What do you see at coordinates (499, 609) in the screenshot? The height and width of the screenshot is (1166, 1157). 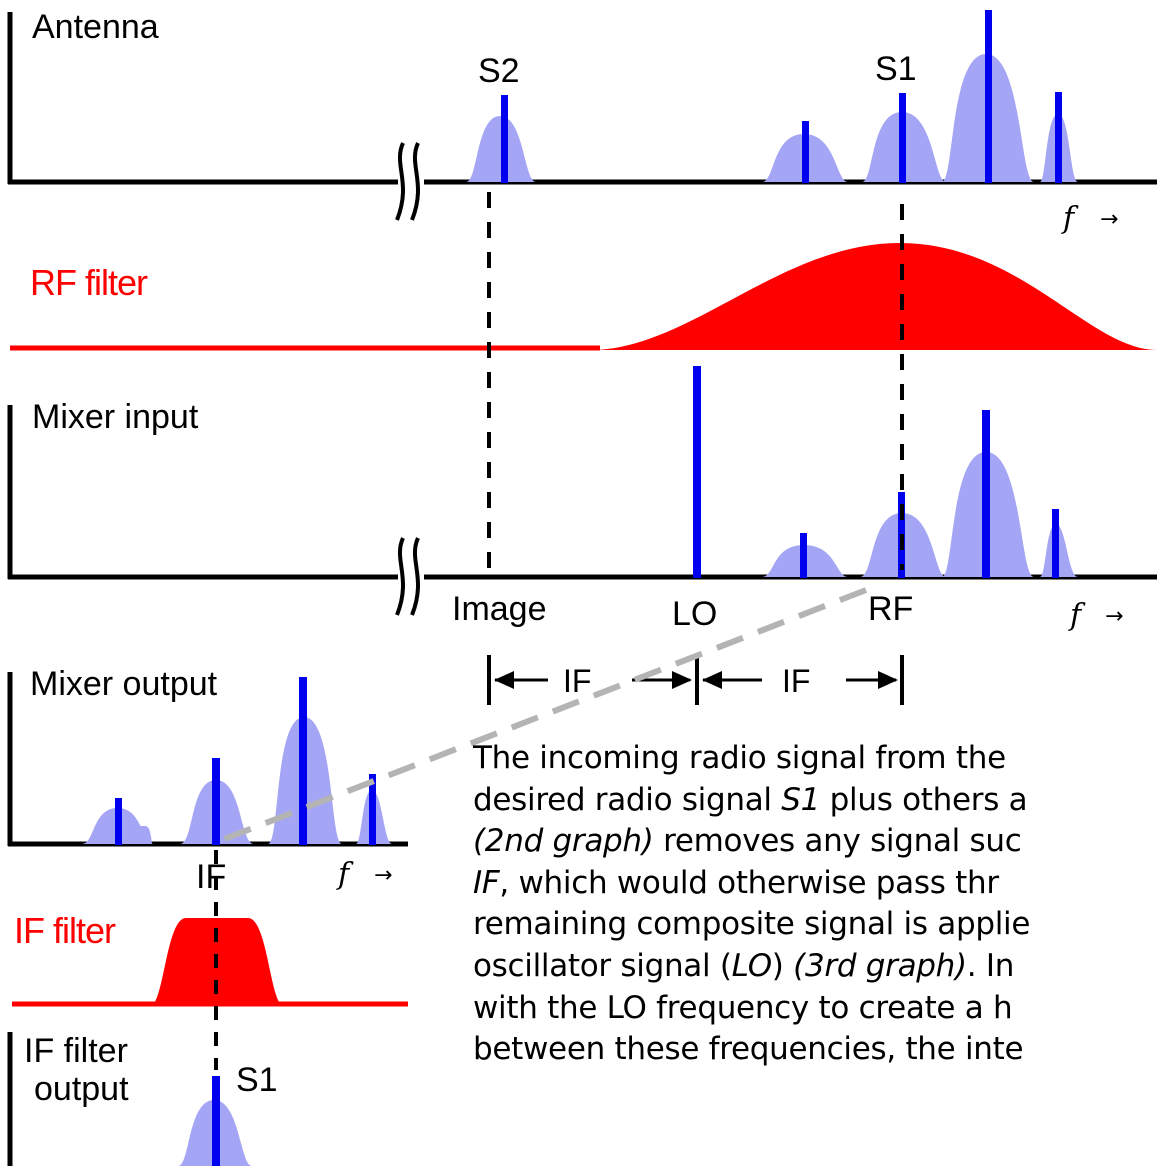 I see `image-label: Image` at bounding box center [499, 609].